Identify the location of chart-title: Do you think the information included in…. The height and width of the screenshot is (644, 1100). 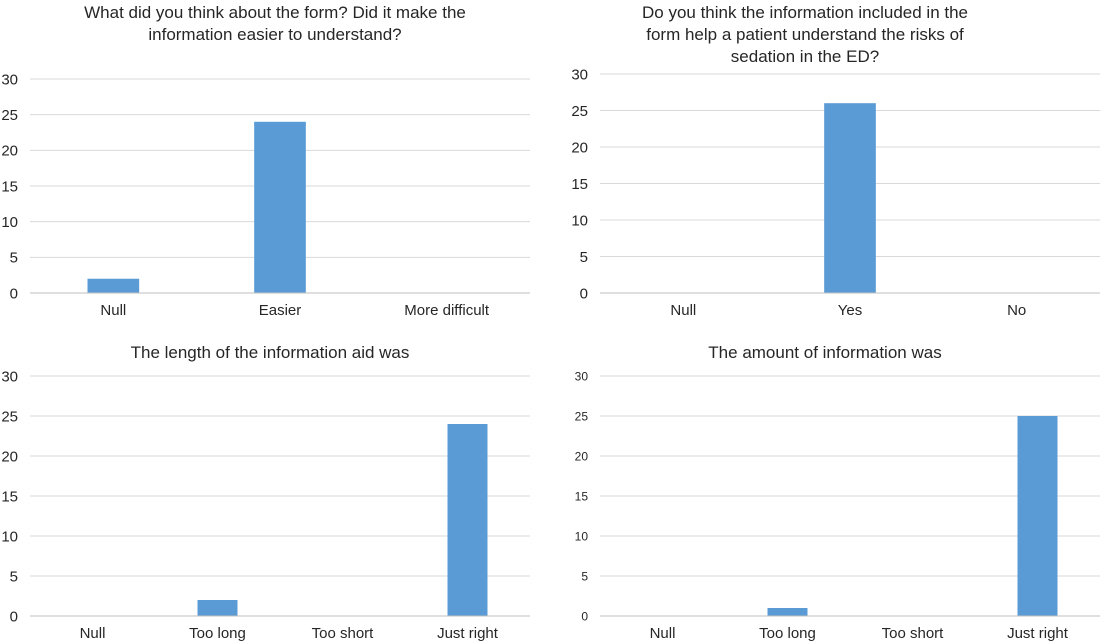
(805, 34).